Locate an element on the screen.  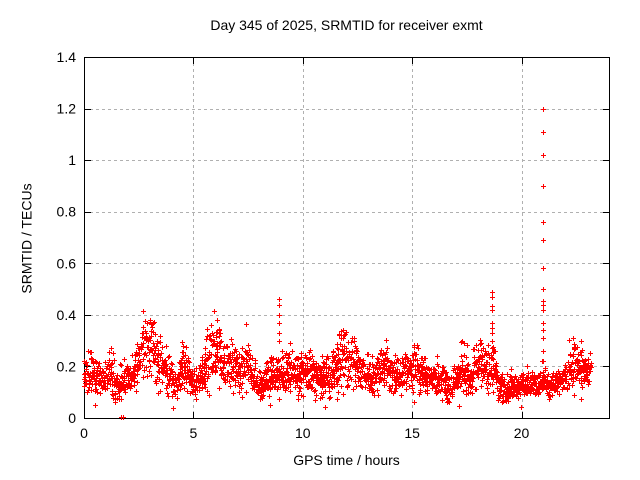
y-axis-label: SRMTID / TECUs is located at coordinates (26, 238).